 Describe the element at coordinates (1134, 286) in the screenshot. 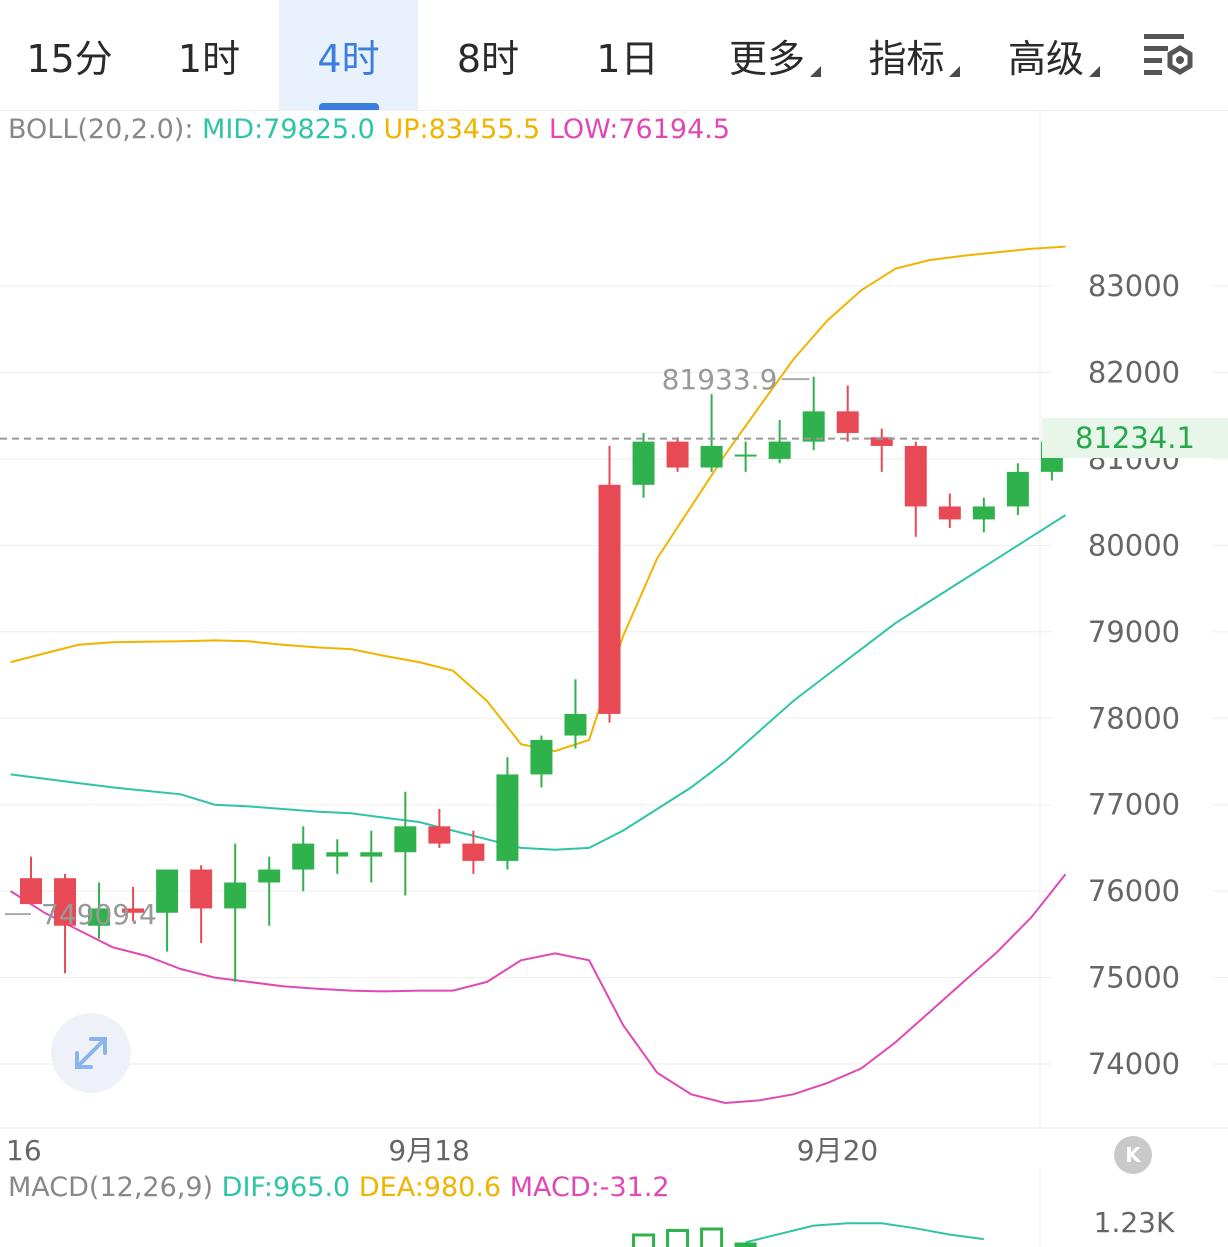

I see `y-tick-label: 83000` at that location.